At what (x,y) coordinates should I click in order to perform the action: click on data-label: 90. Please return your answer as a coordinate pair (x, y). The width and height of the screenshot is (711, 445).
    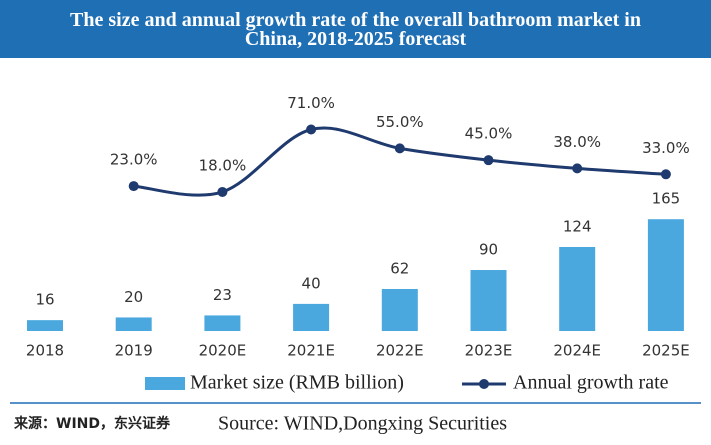
    Looking at the image, I should click on (488, 250).